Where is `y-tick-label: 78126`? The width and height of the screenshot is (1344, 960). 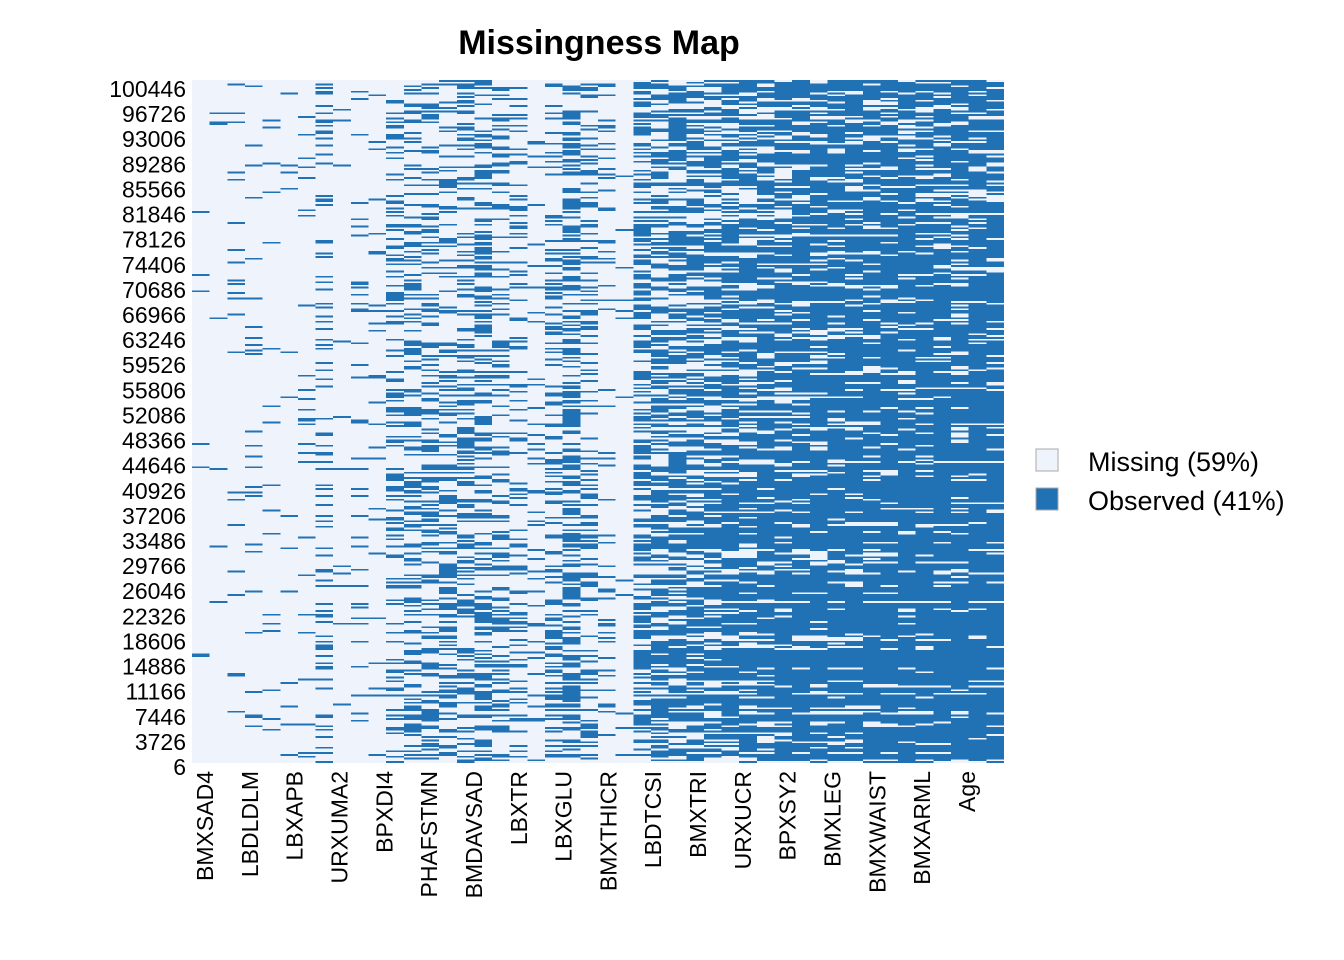
y-tick-label: 78126 is located at coordinates (154, 240).